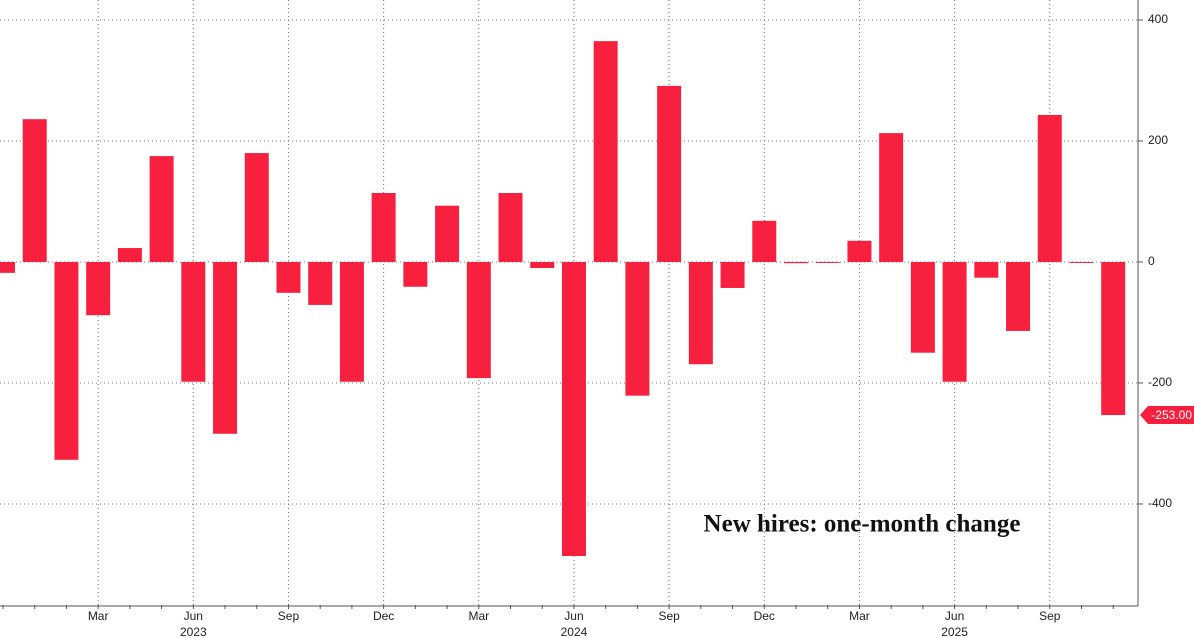 Image resolution: width=1194 pixels, height=638 pixels. I want to click on x-year-label: 2024, so click(574, 631).